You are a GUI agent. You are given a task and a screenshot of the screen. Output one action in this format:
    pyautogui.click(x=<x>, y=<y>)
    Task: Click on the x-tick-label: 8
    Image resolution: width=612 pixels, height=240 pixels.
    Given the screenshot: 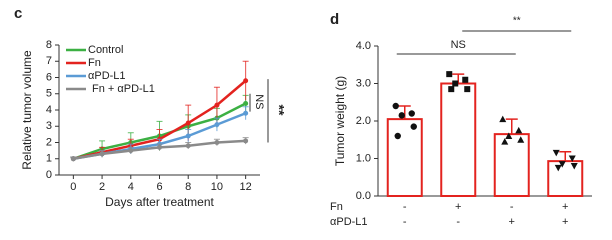 What is the action you would take?
    pyautogui.click(x=188, y=187)
    